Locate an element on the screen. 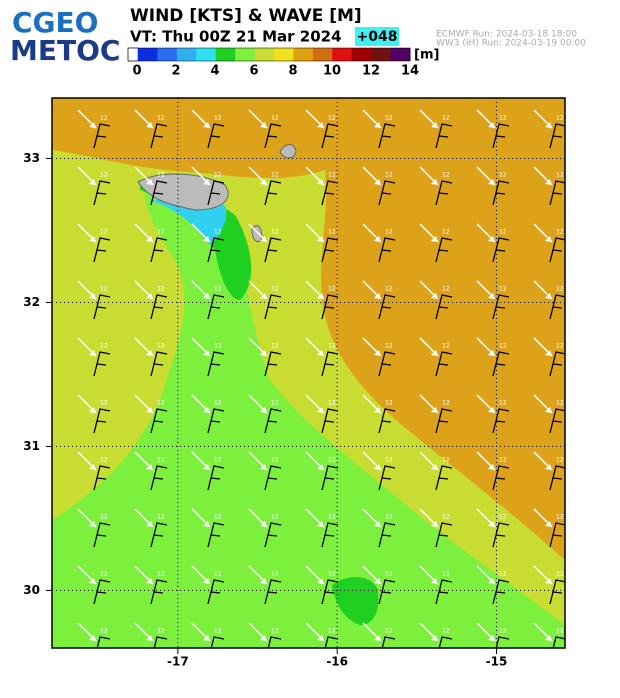  run2: WW3 (IH) Run: 2024-03-19 00:00 is located at coordinates (511, 44).